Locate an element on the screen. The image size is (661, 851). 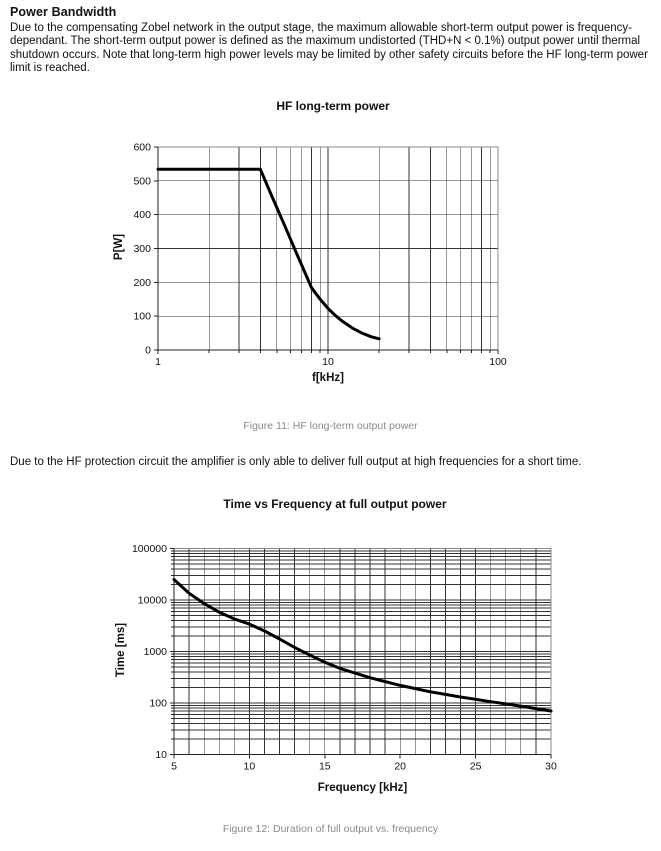
svg-text: 1 is located at coordinates (158, 362).